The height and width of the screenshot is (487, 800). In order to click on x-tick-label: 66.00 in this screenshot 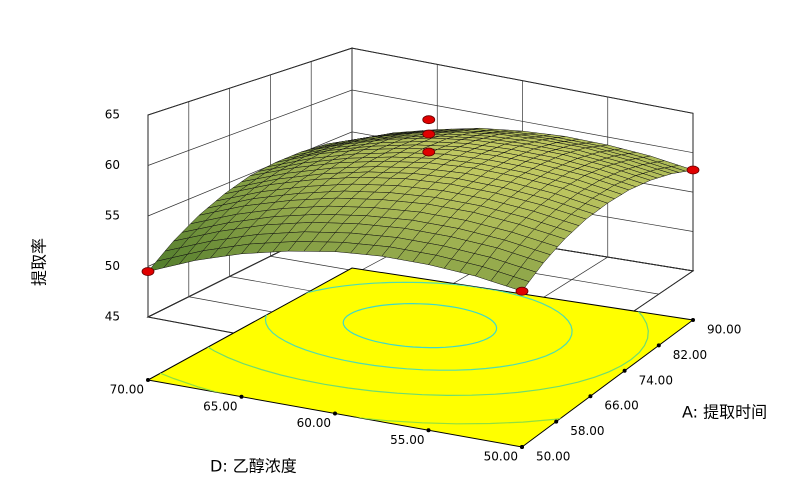, I will do `click(621, 406)`.